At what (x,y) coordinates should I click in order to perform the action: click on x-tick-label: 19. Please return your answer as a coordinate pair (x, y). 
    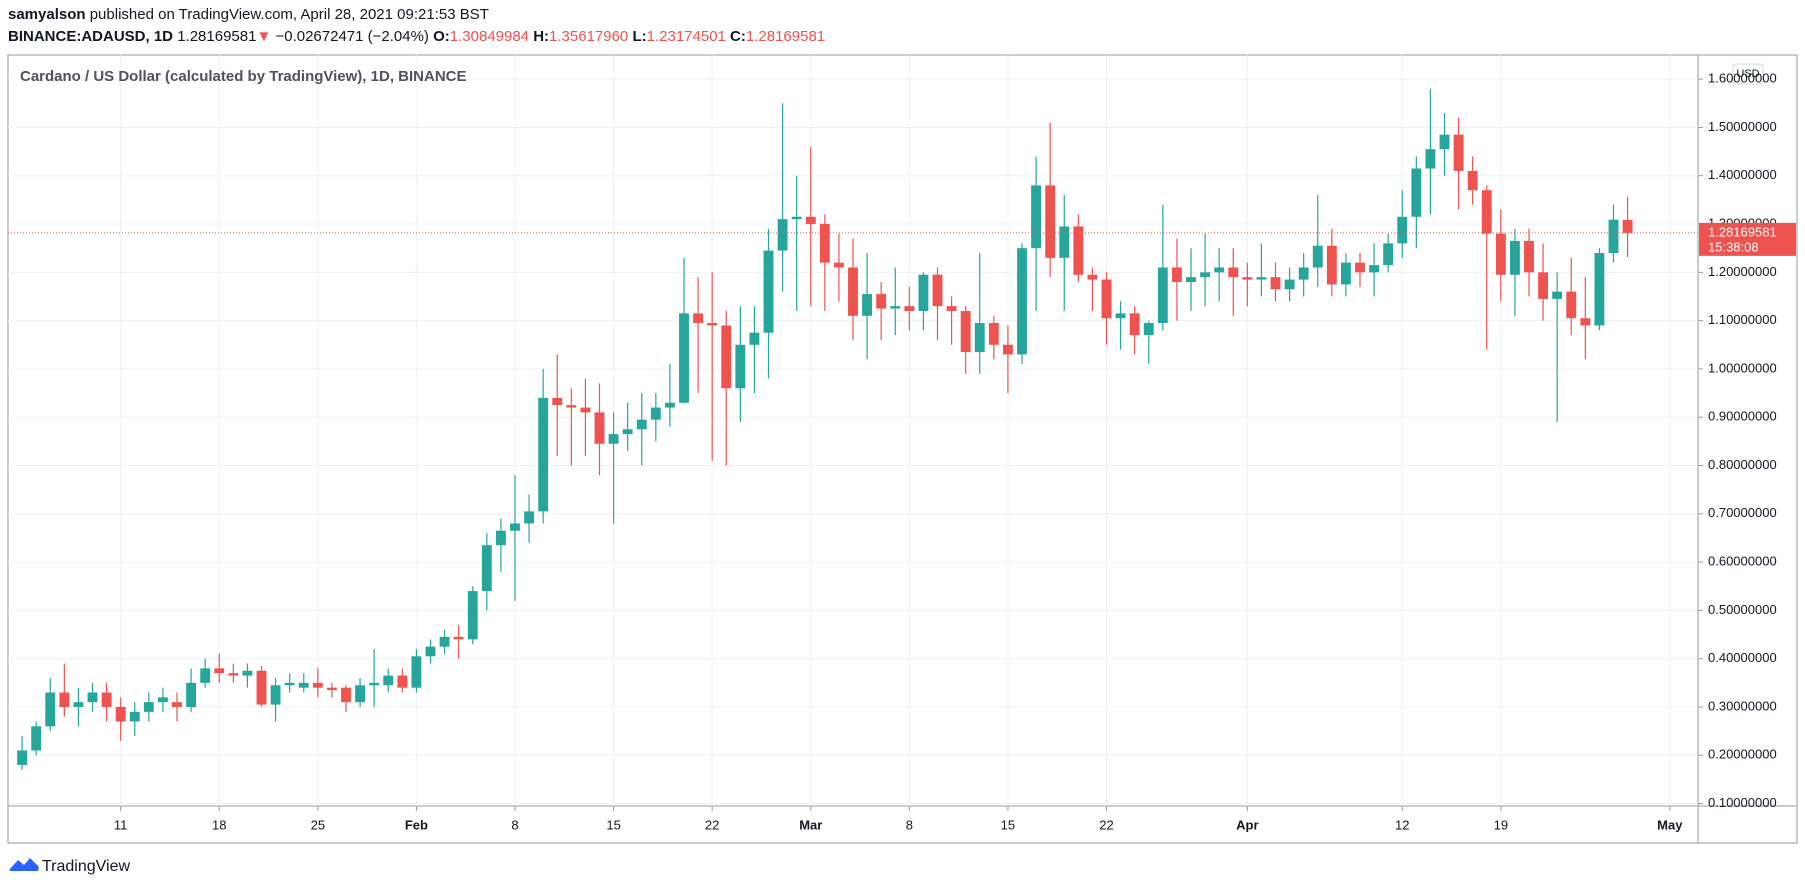
    Looking at the image, I should click on (1501, 824).